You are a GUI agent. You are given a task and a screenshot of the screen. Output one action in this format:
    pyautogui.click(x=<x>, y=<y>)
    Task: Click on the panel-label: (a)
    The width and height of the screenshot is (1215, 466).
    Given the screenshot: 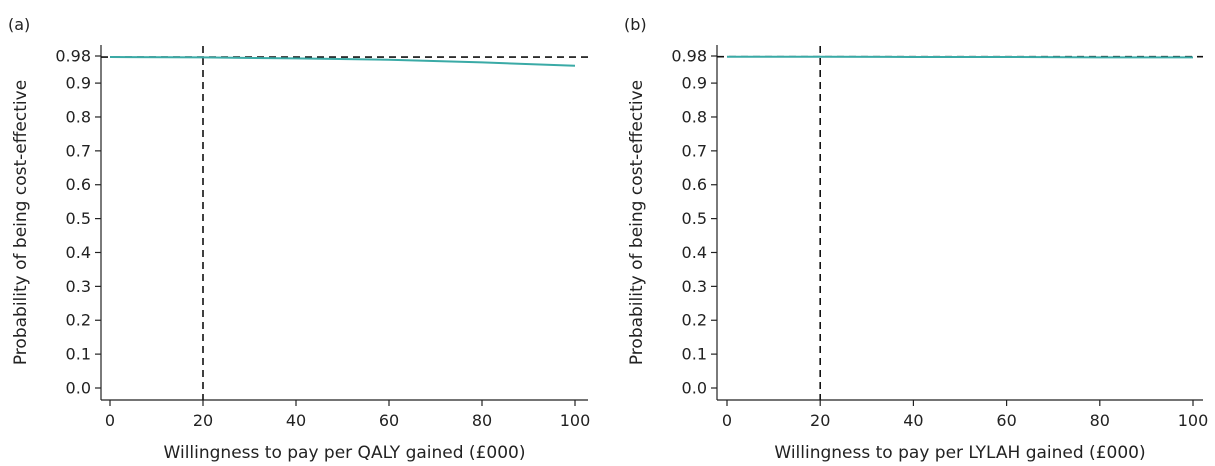 What is the action you would take?
    pyautogui.click(x=19, y=24)
    